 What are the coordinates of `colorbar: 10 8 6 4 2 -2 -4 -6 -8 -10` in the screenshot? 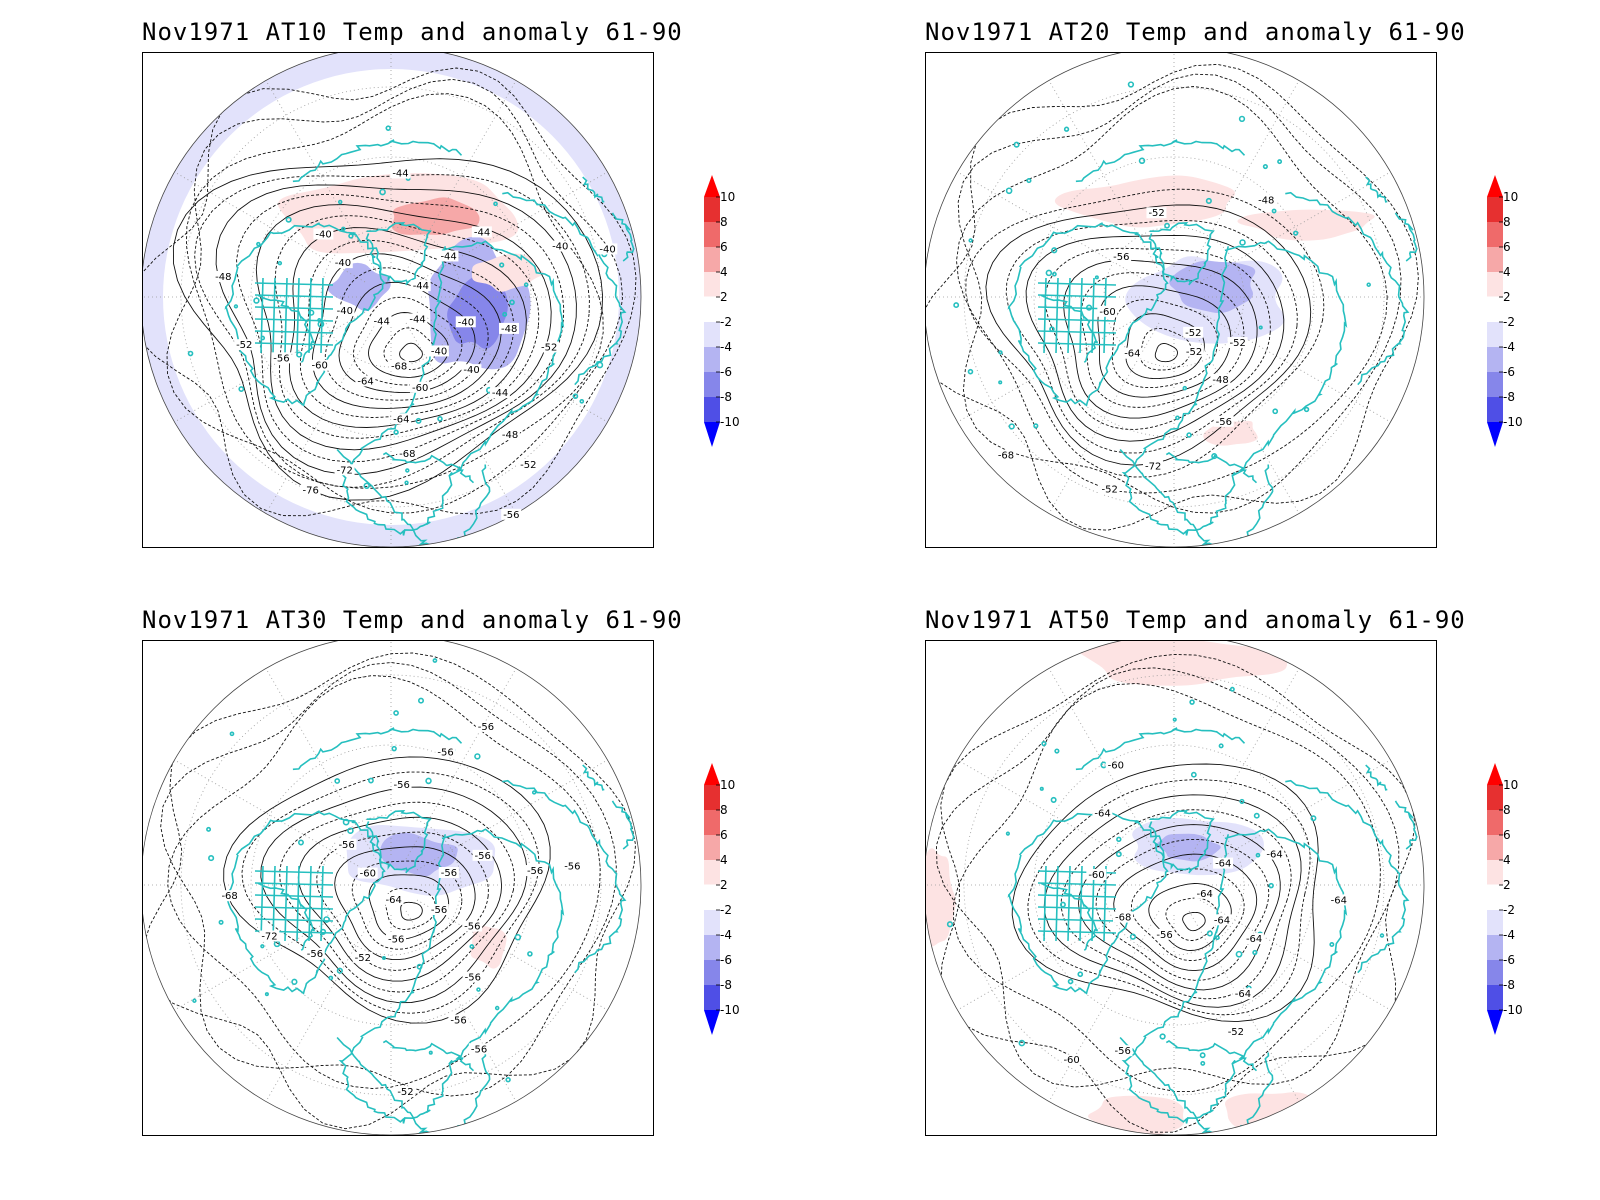 It's located at (737, 315).